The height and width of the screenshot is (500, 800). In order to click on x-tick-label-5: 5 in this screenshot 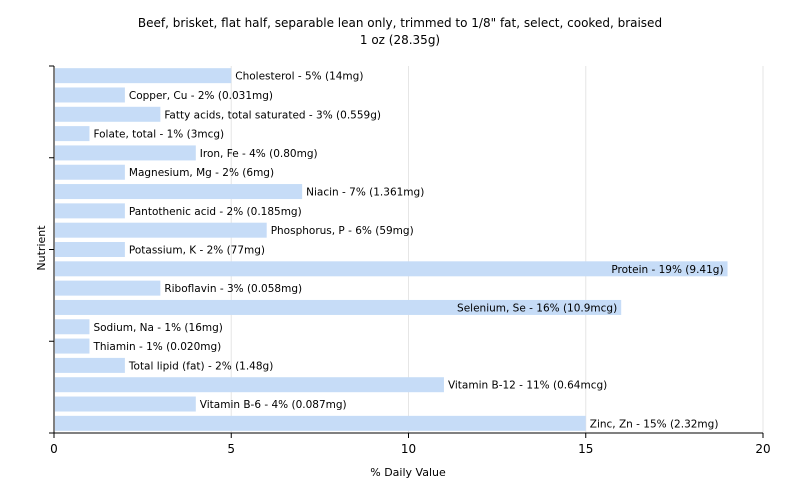, I will do `click(231, 449)`.